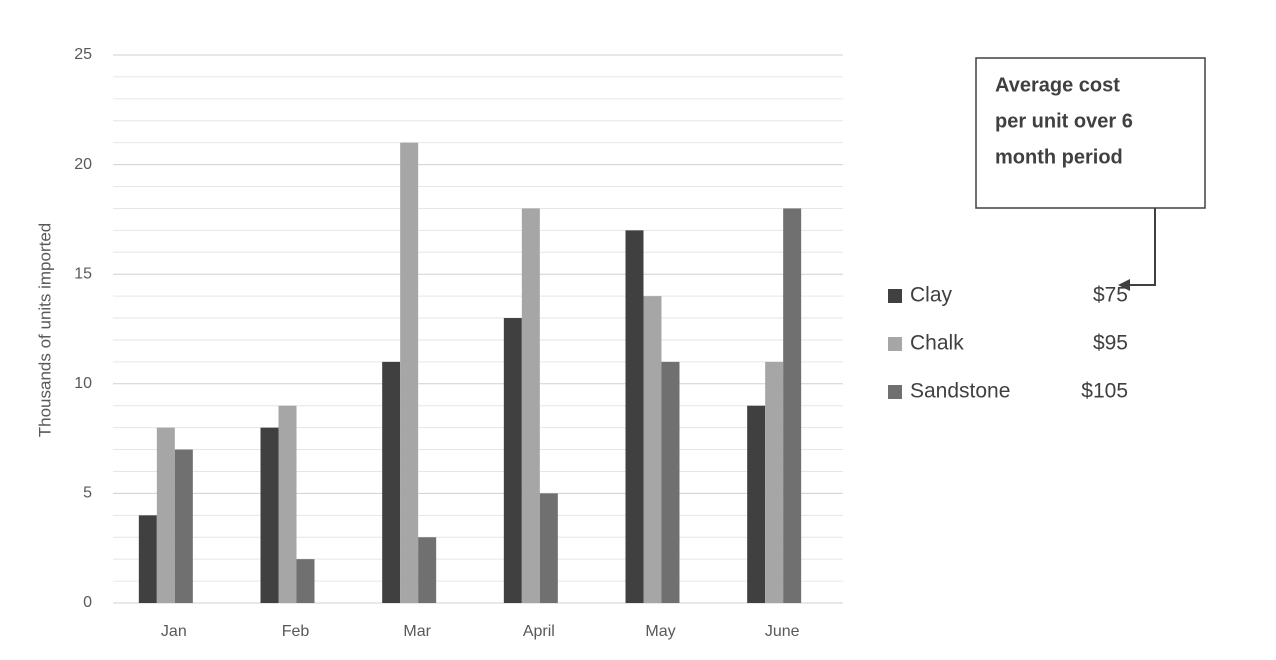 The image size is (1276, 660). What do you see at coordinates (1124, 285) in the screenshot?
I see `arrow-head` at bounding box center [1124, 285].